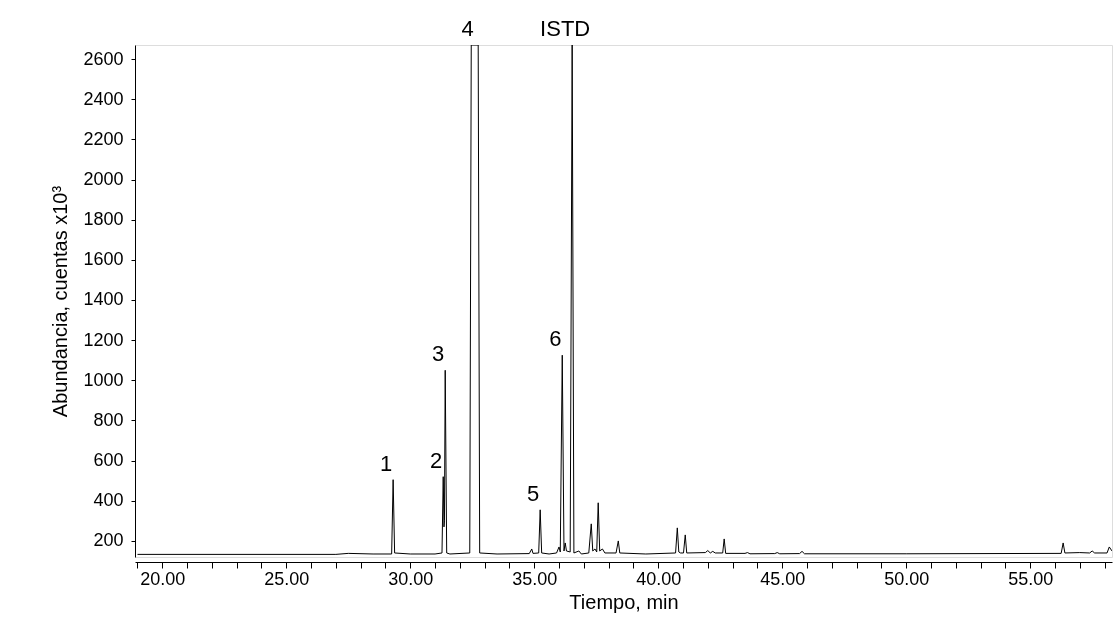  What do you see at coordinates (438, 354) in the screenshot?
I see `annotation: 3` at bounding box center [438, 354].